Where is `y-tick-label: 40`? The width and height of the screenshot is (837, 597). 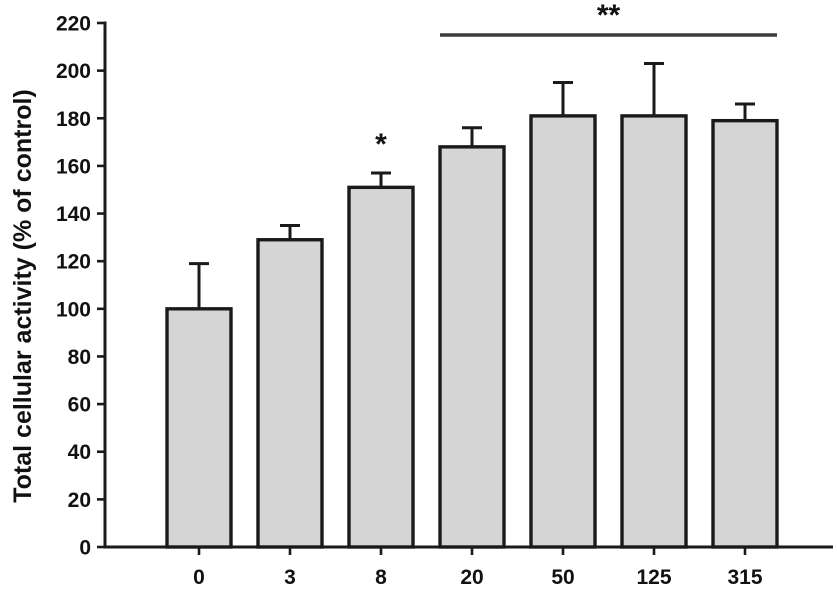
y-tick-label: 40 is located at coordinates (79, 452).